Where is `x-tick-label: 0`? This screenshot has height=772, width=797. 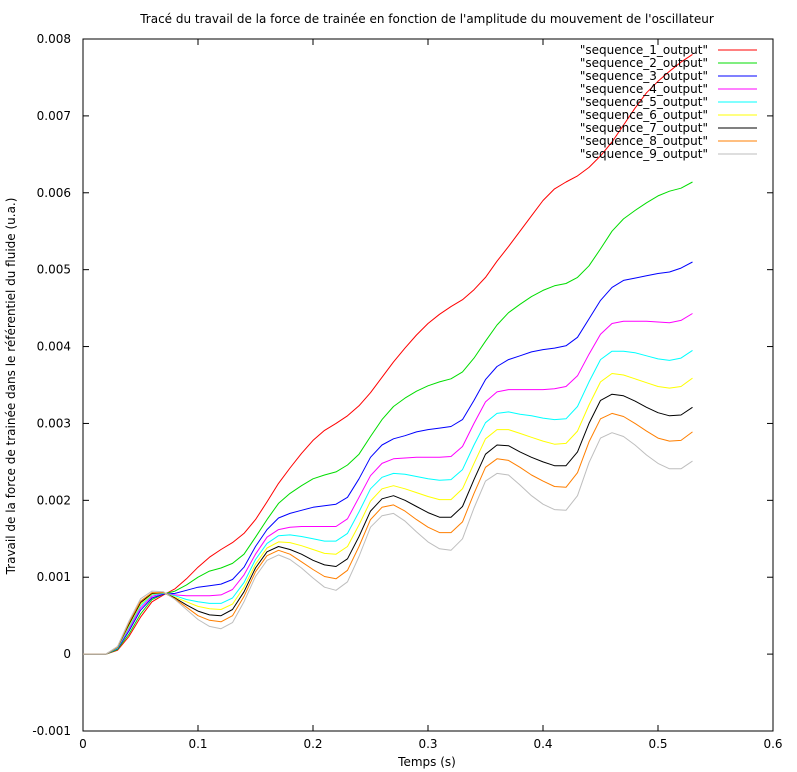 x-tick-label: 0 is located at coordinates (83, 744).